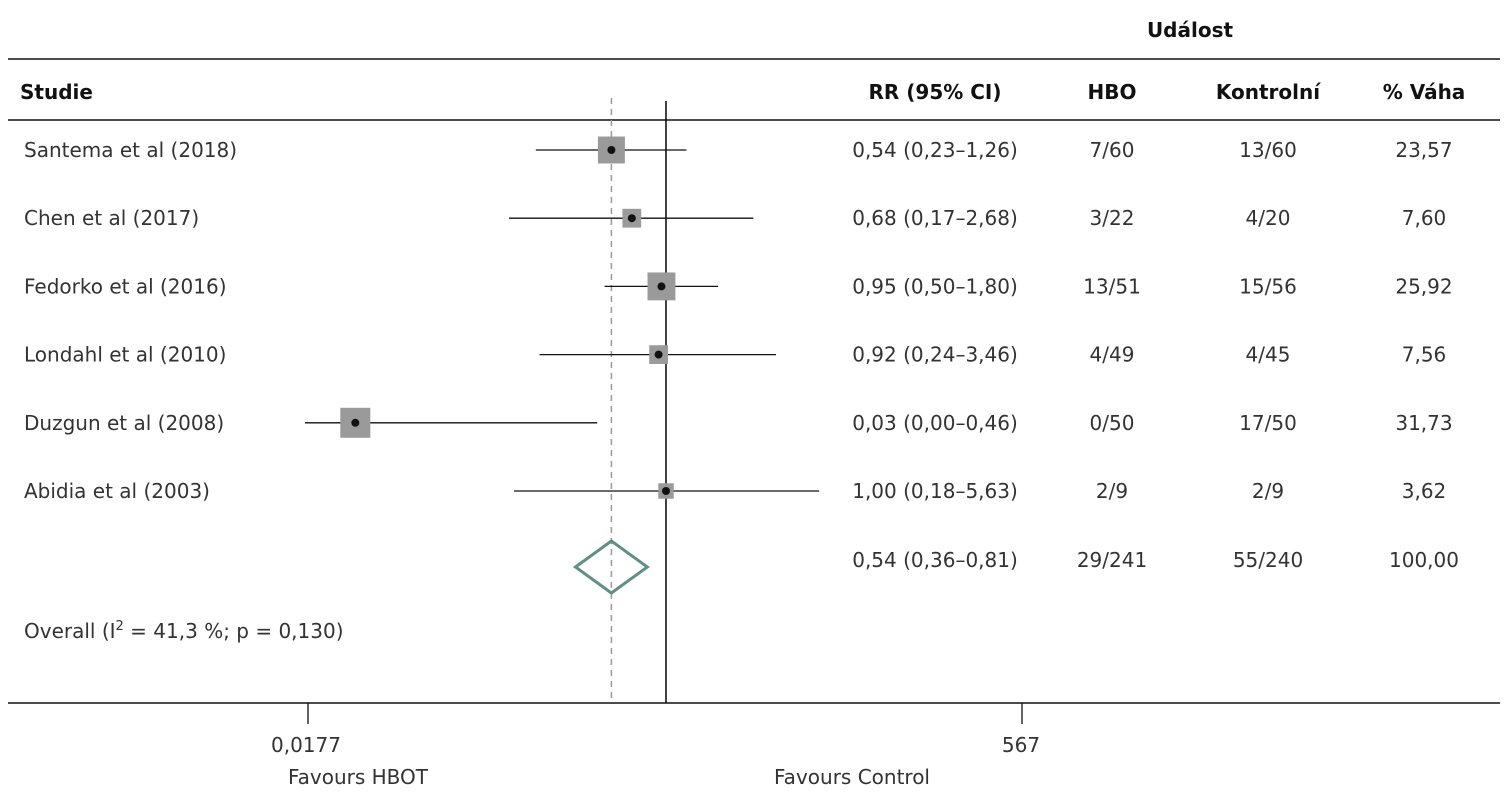 This screenshot has width=1507, height=800. Describe the element at coordinates (1112, 92) in the screenshot. I see `hbo-column-header: HBO` at that location.